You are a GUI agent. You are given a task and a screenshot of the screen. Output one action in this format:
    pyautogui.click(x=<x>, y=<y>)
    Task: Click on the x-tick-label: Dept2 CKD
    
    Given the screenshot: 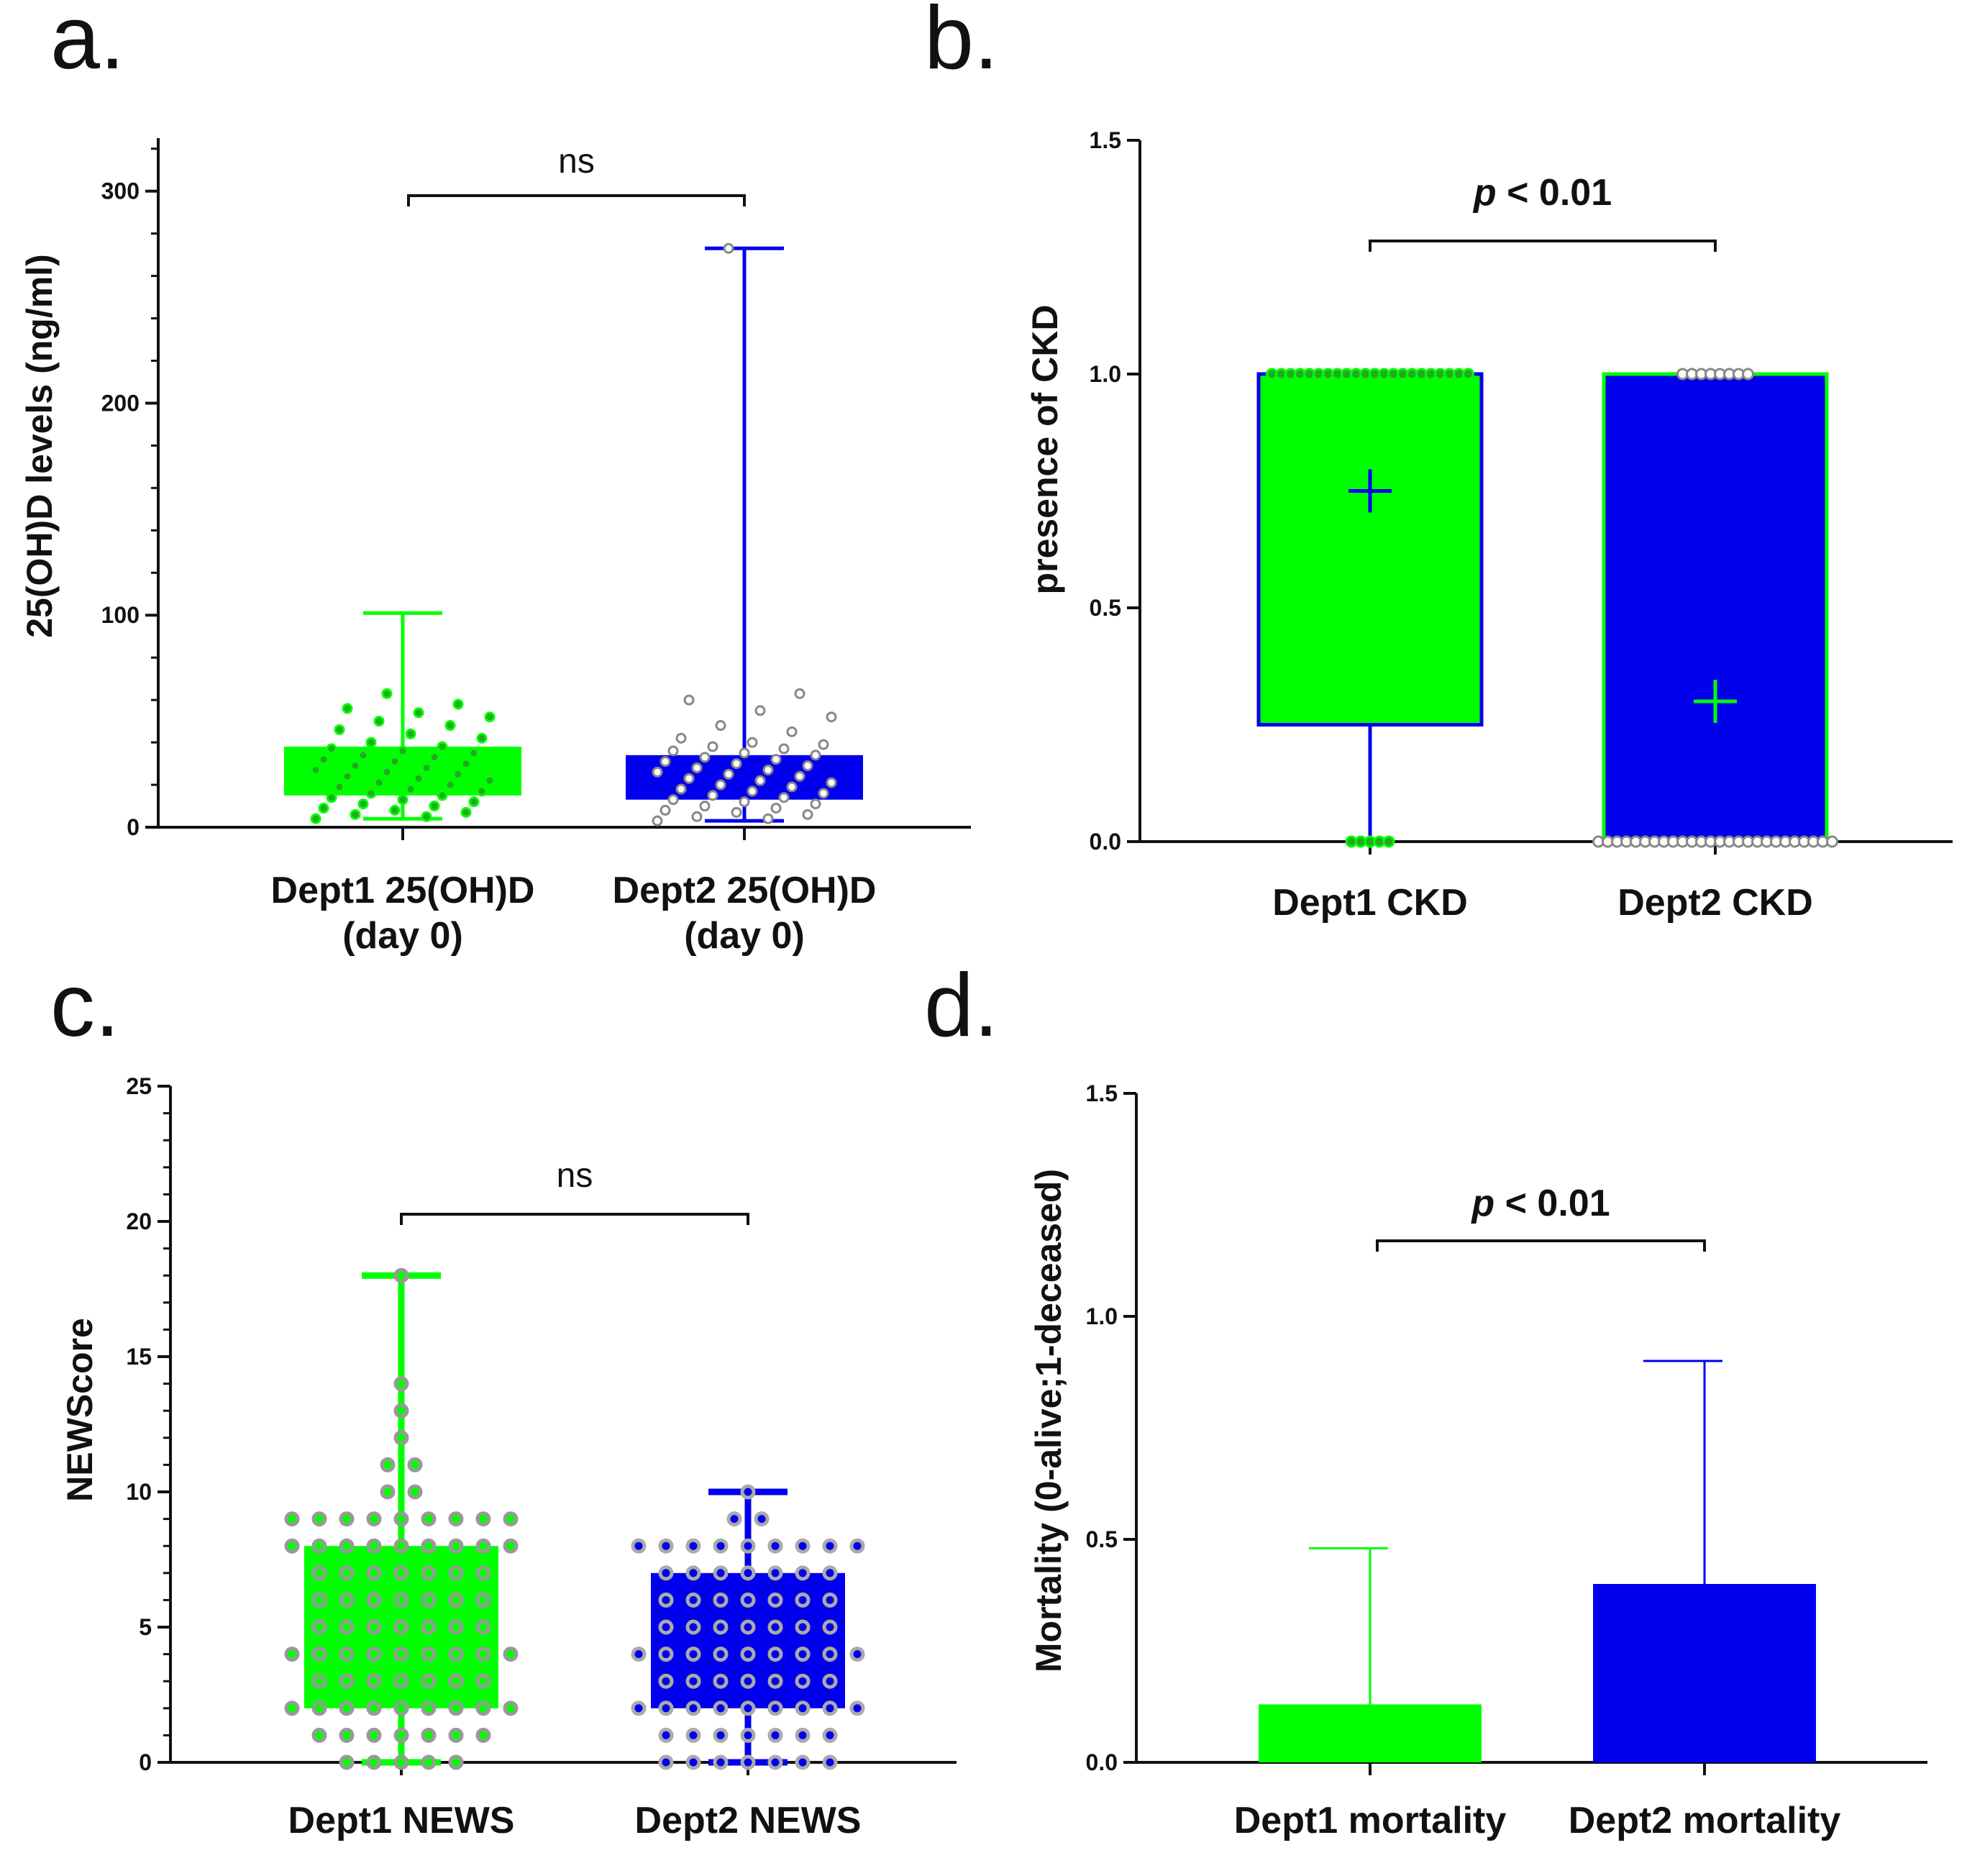 What is the action you would take?
    pyautogui.click(x=1715, y=903)
    